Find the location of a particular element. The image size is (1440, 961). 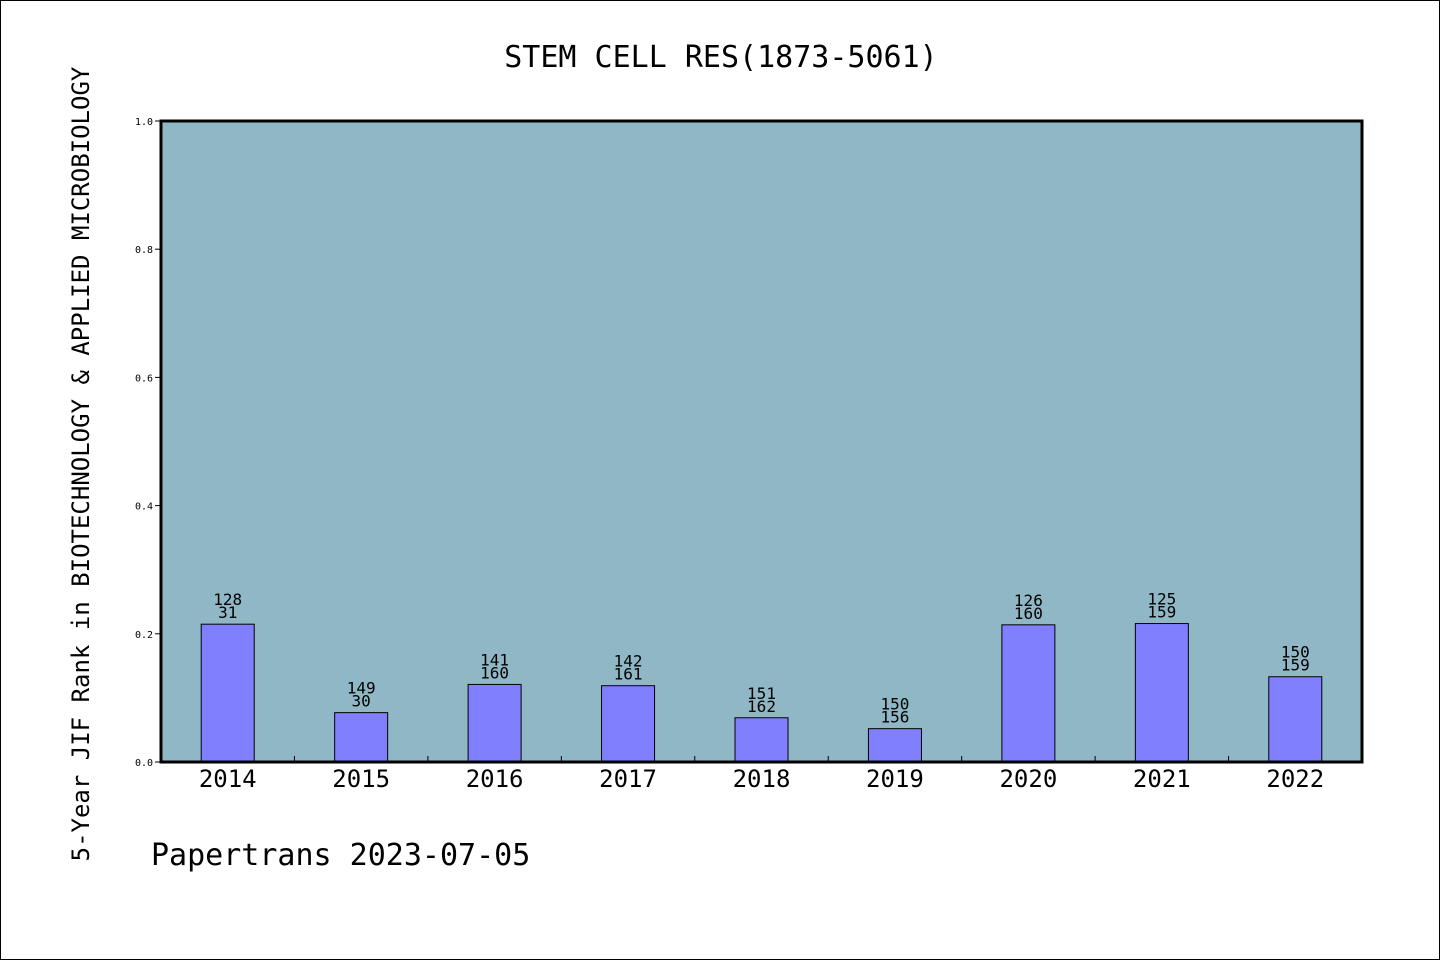

bar-label-bottom: 31 is located at coordinates (227, 612).